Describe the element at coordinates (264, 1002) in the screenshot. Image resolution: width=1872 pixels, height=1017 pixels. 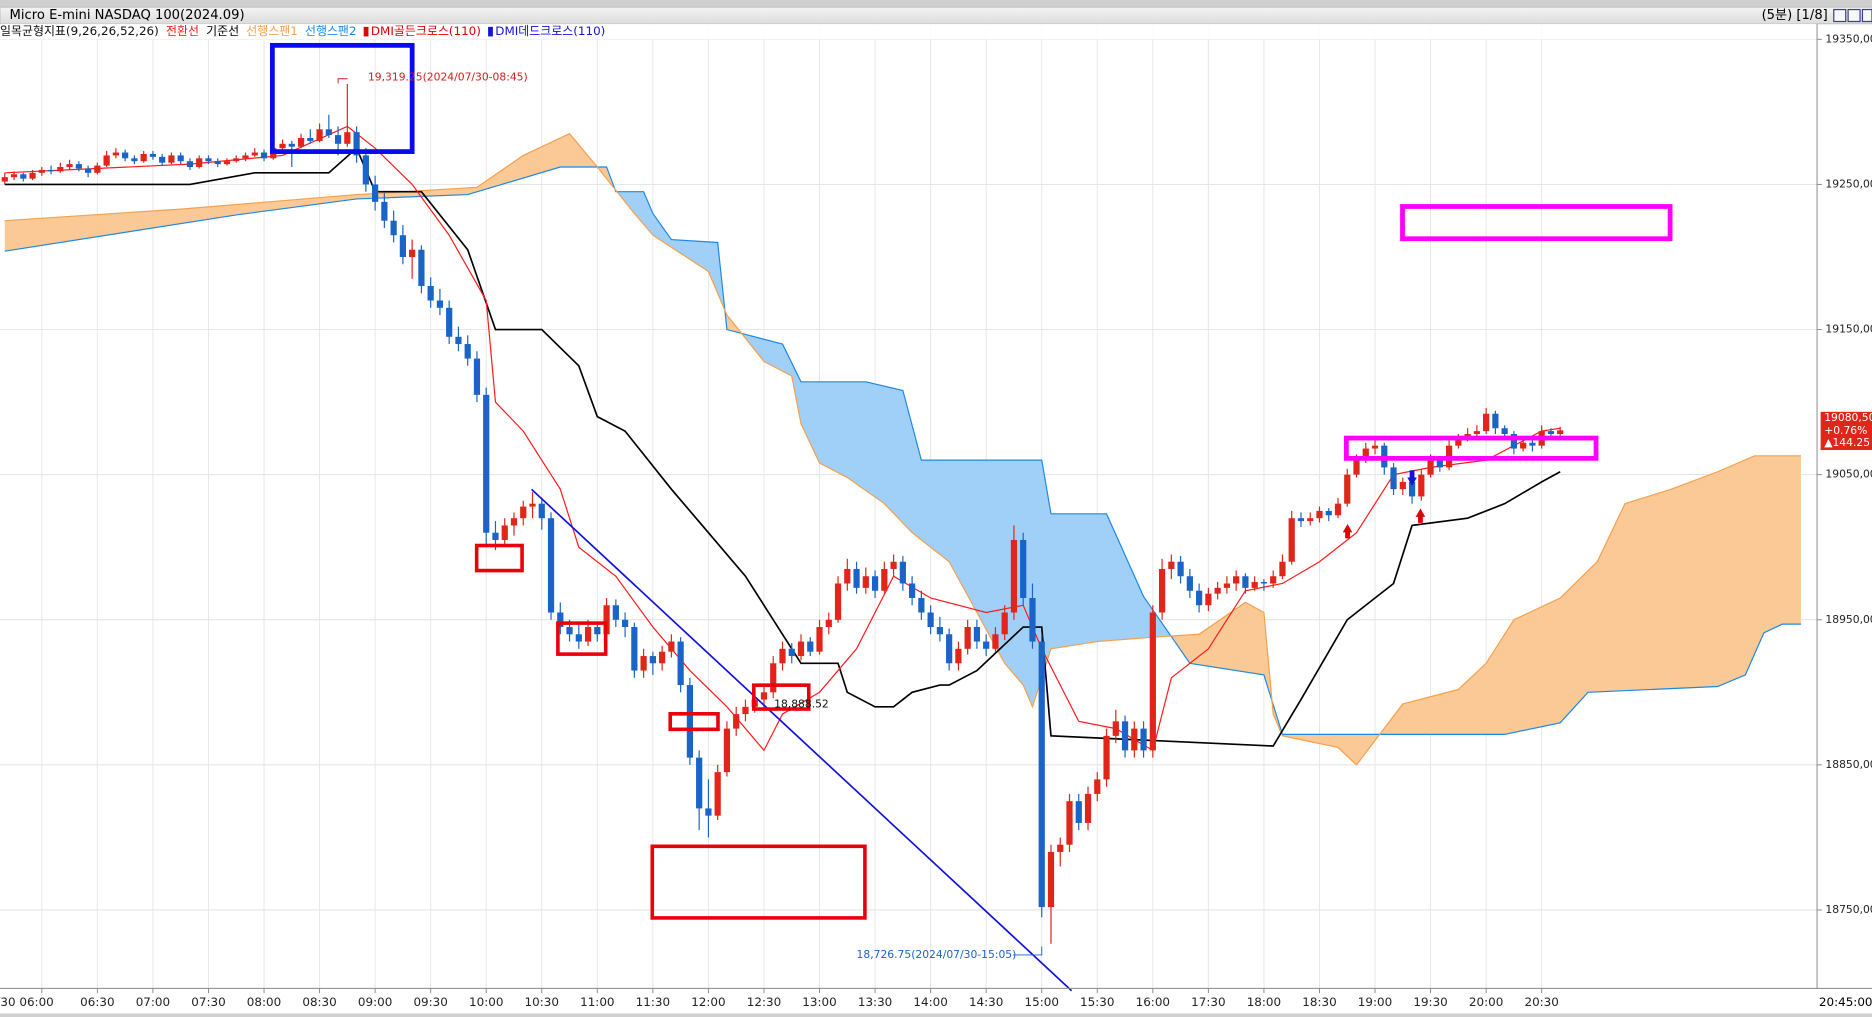
I see `x-tick-label: 08:00` at that location.